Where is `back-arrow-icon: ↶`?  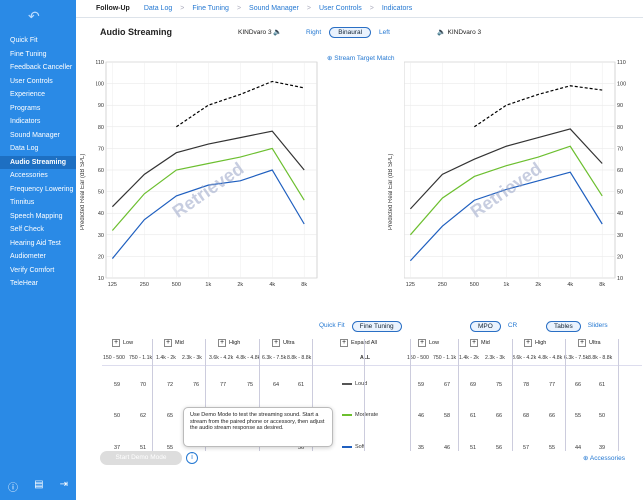
back-arrow-icon: ↶ is located at coordinates (34, 16).